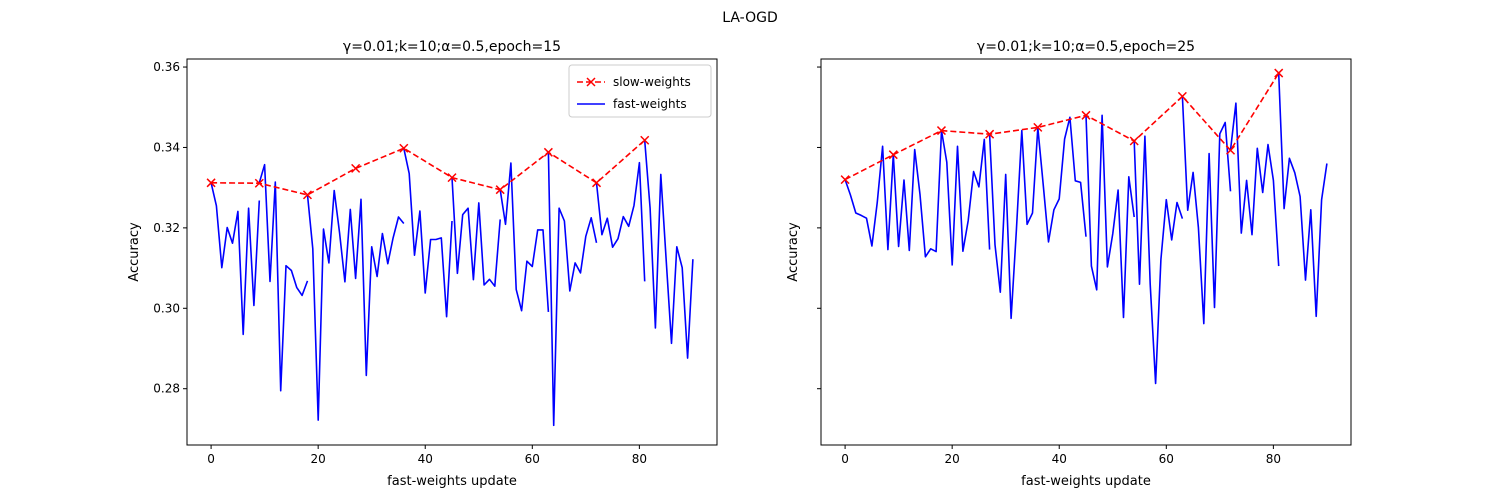  What do you see at coordinates (166, 147) in the screenshot?
I see `y-tick-label: 0.34` at bounding box center [166, 147].